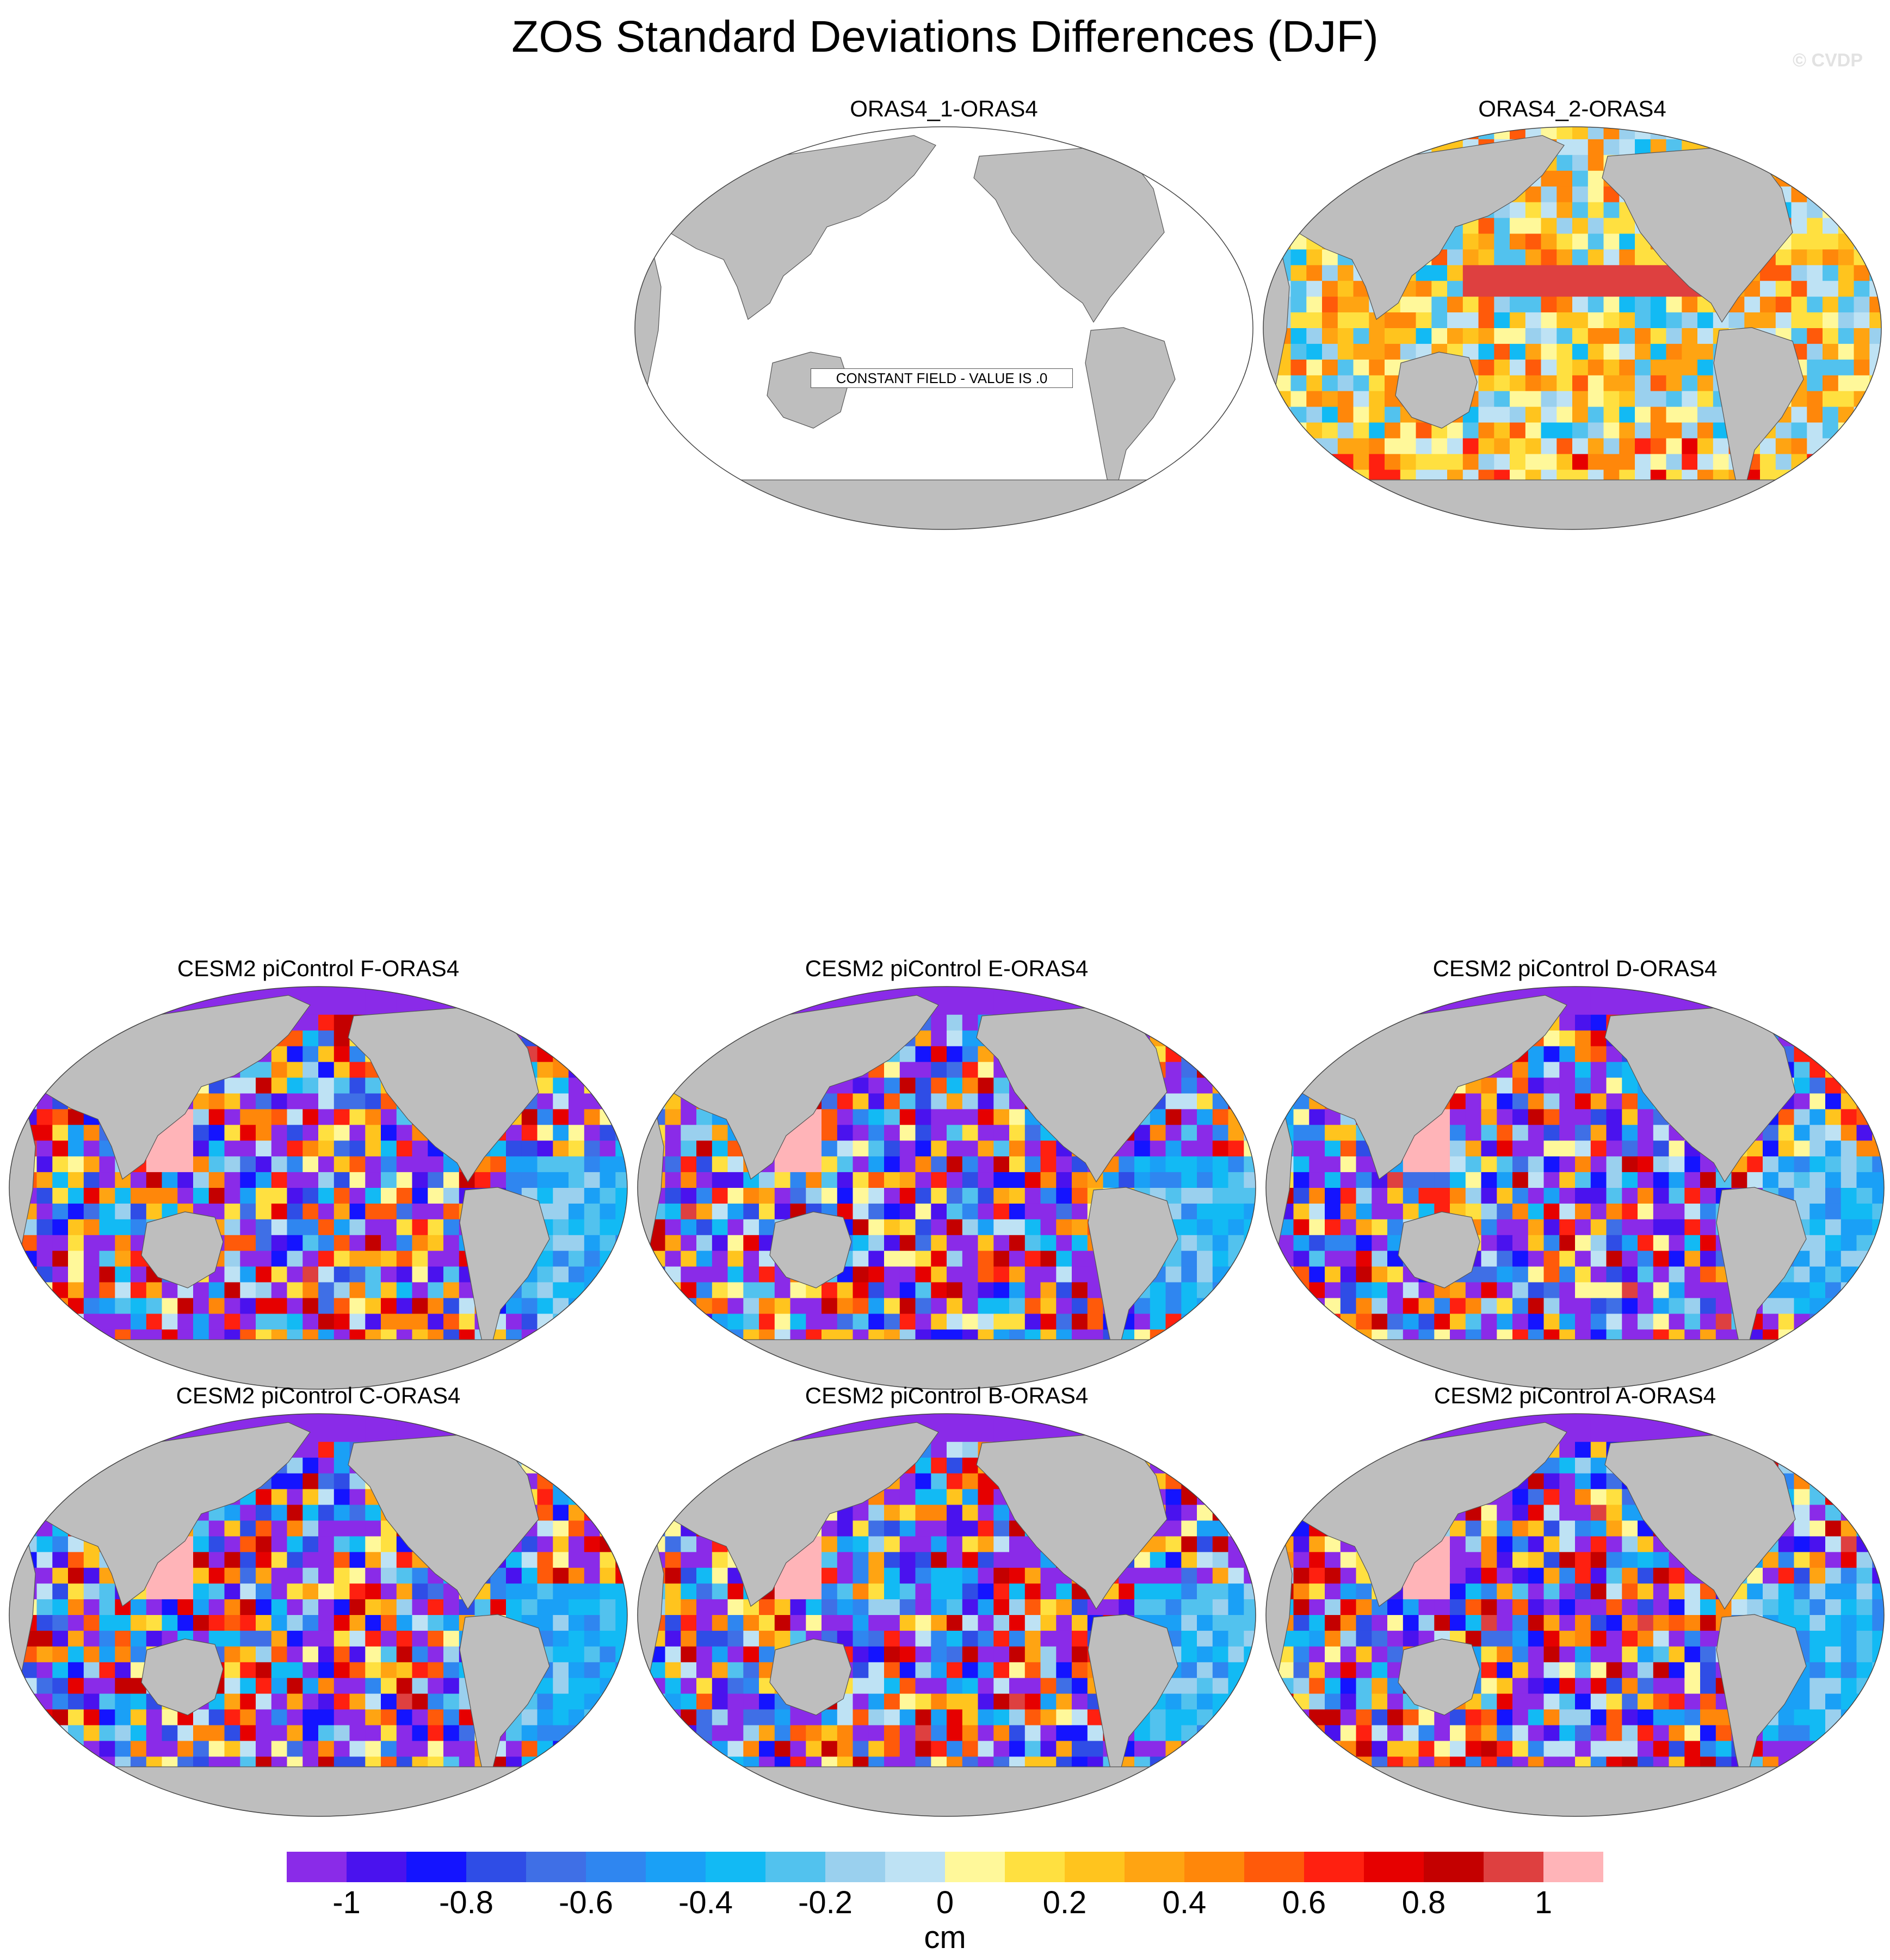 The height and width of the screenshot is (1960, 1890). What do you see at coordinates (1573, 328) in the screenshot?
I see `map-border` at bounding box center [1573, 328].